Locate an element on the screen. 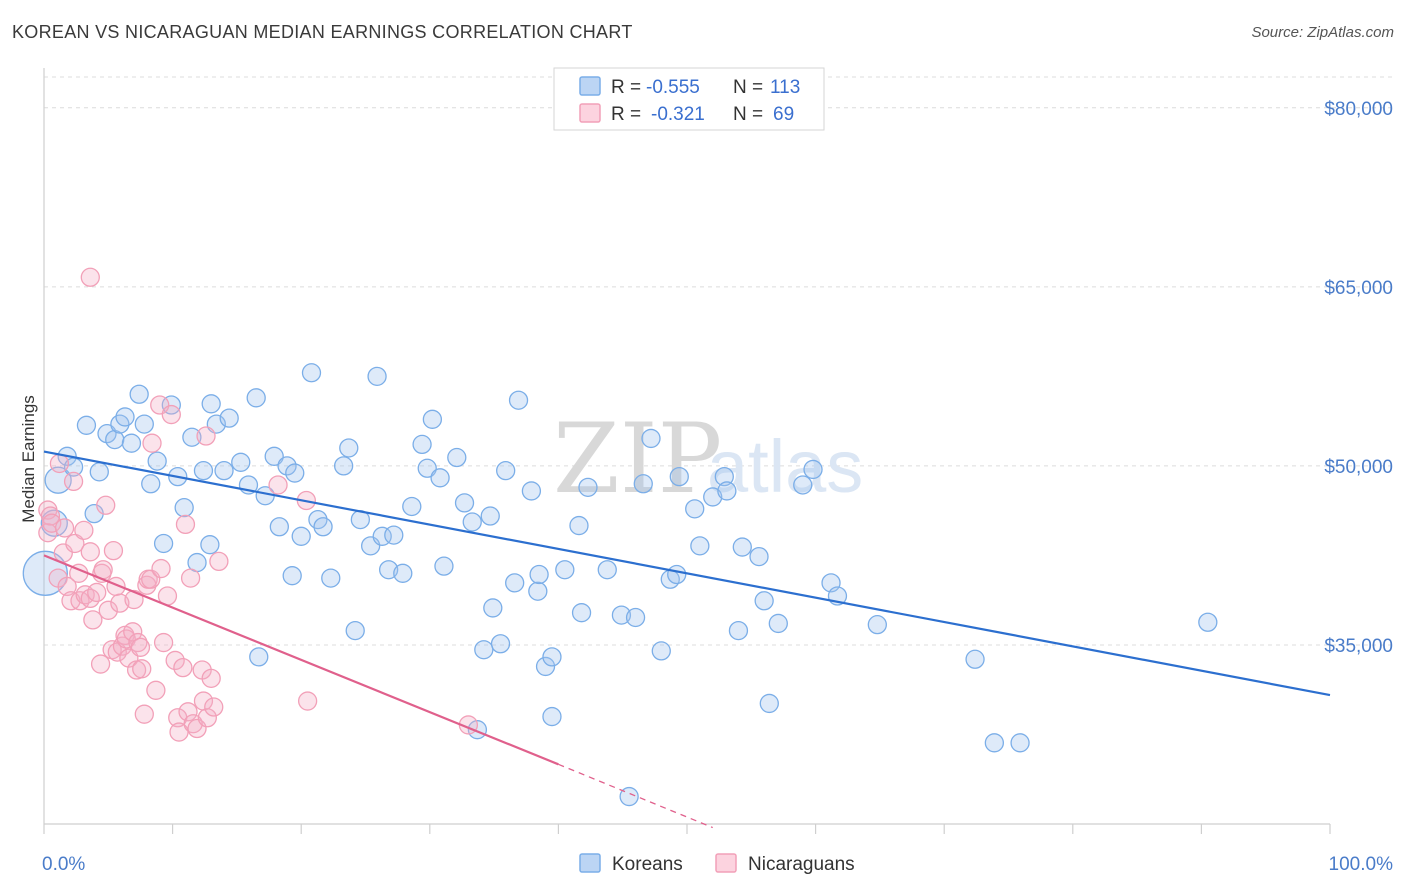 Image resolution: width=1406 pixels, height=892 pixels. x-tick-labels: 0.0% 100.0% is located at coordinates (717, 864).